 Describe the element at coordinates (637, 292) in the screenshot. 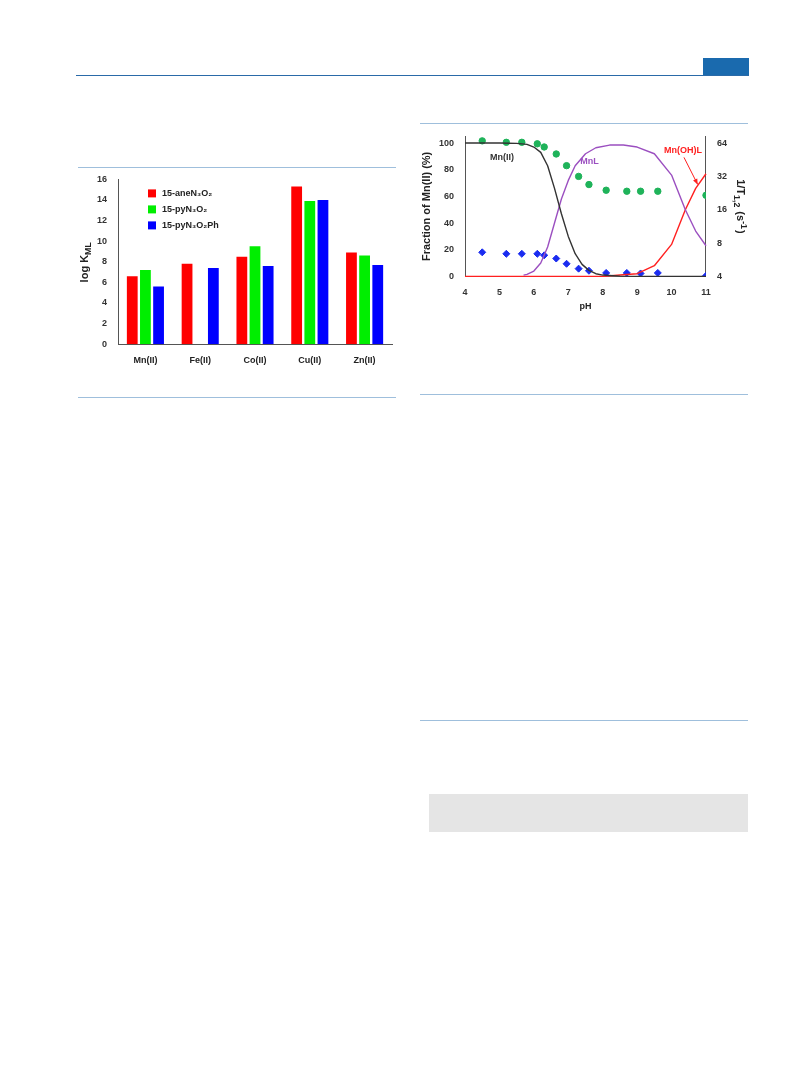

I see `x-tick-label: 9` at that location.